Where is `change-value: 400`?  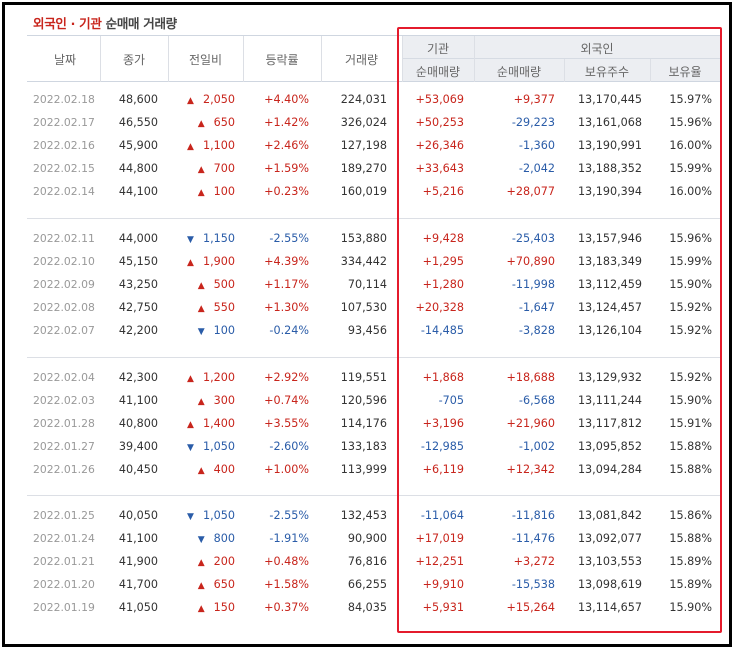 change-value: 400 is located at coordinates (224, 470).